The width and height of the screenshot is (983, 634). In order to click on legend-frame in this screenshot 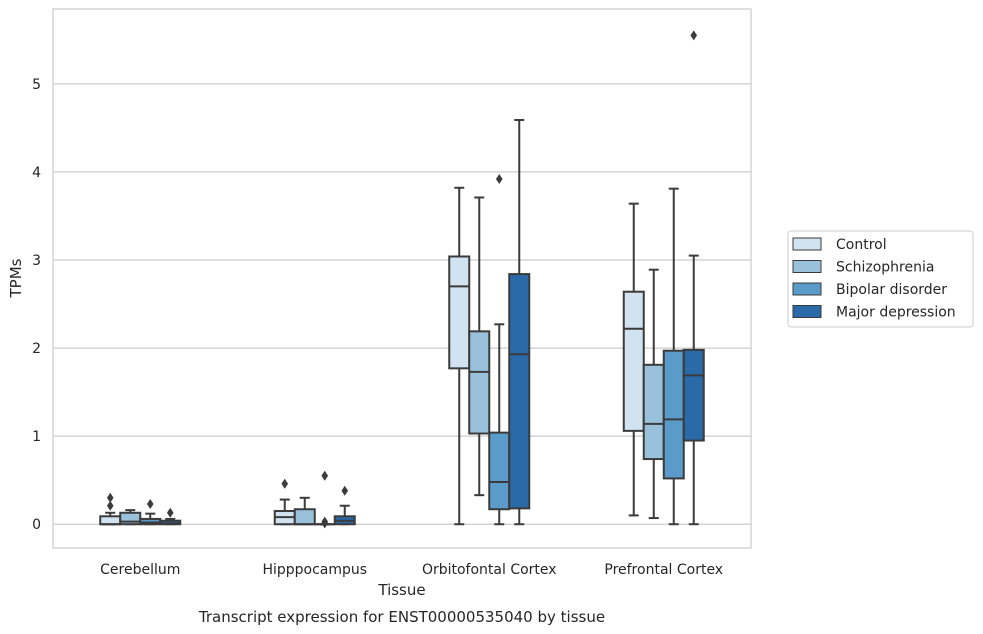, I will do `click(880, 279)`.